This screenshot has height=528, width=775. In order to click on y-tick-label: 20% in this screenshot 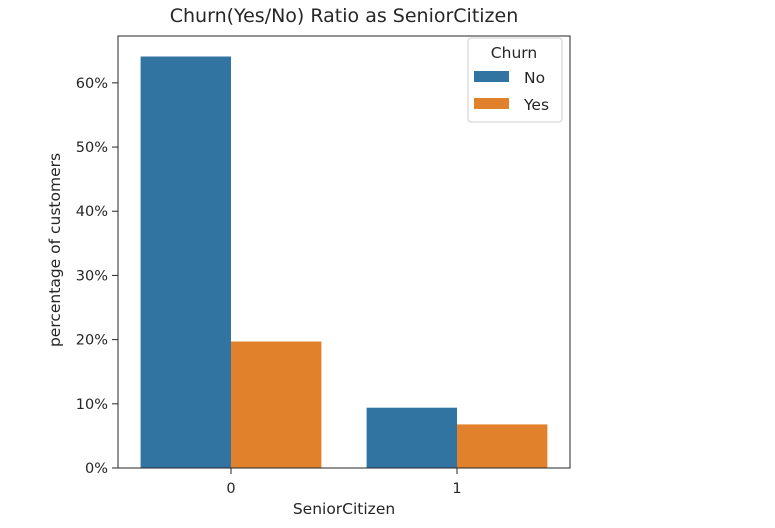, I will do `click(92, 341)`.